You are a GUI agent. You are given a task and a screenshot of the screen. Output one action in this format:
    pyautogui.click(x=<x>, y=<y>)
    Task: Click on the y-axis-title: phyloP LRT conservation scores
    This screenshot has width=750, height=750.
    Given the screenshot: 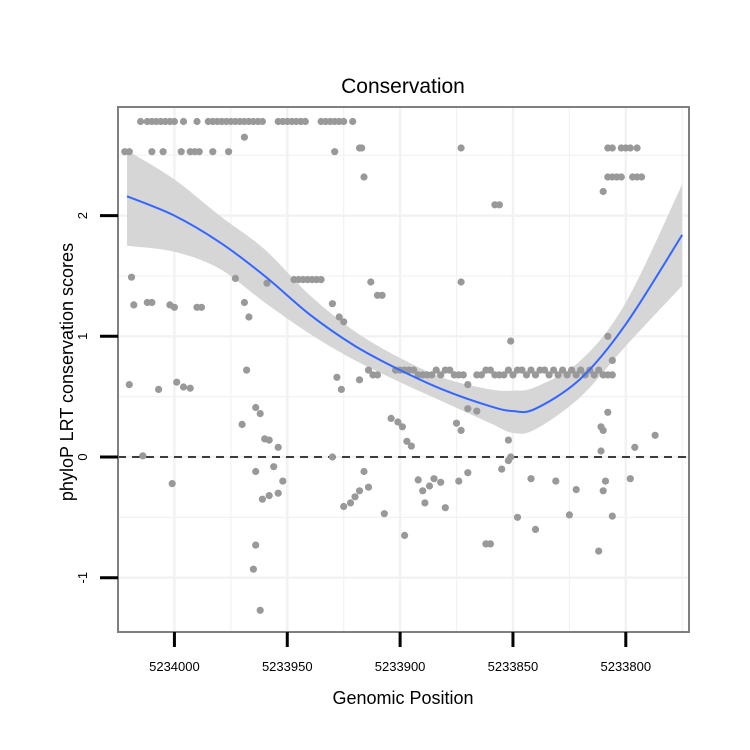 What is the action you would take?
    pyautogui.click(x=67, y=372)
    